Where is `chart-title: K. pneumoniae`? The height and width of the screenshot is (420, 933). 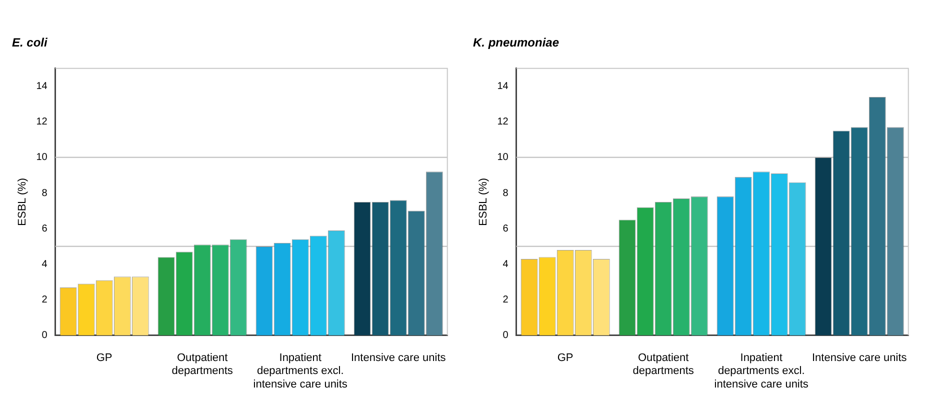
chart-title: K. pneumoniae is located at coordinates (516, 43).